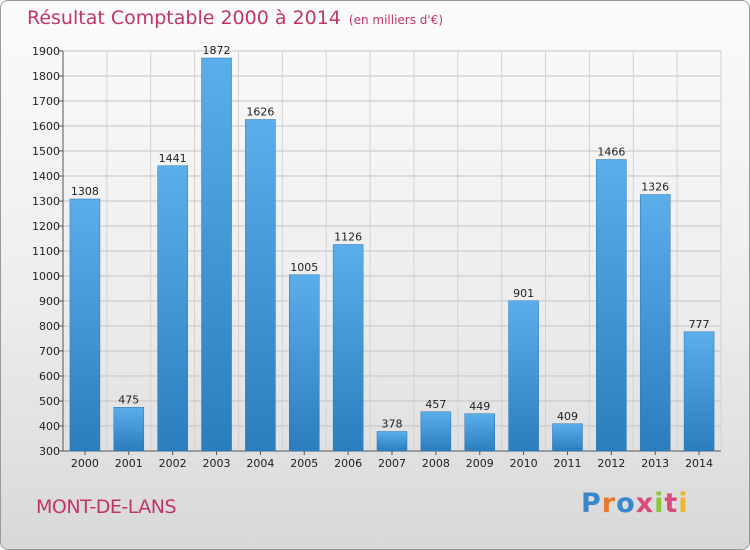  Describe the element at coordinates (611, 152) in the screenshot. I see `bar-value-label: 1466` at that location.